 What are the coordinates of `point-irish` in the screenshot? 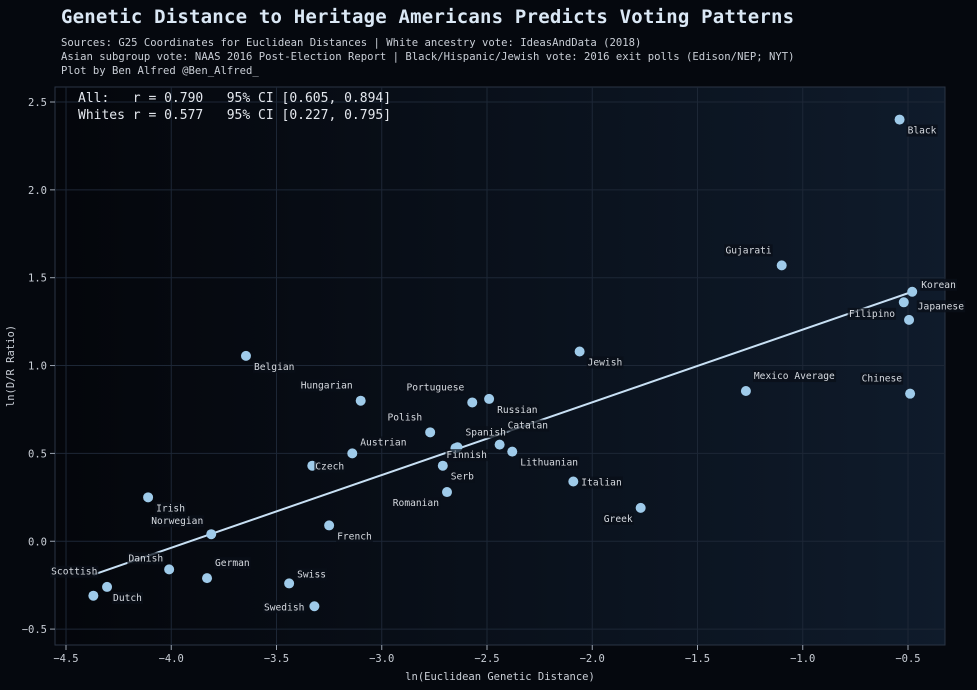 It's located at (148, 497).